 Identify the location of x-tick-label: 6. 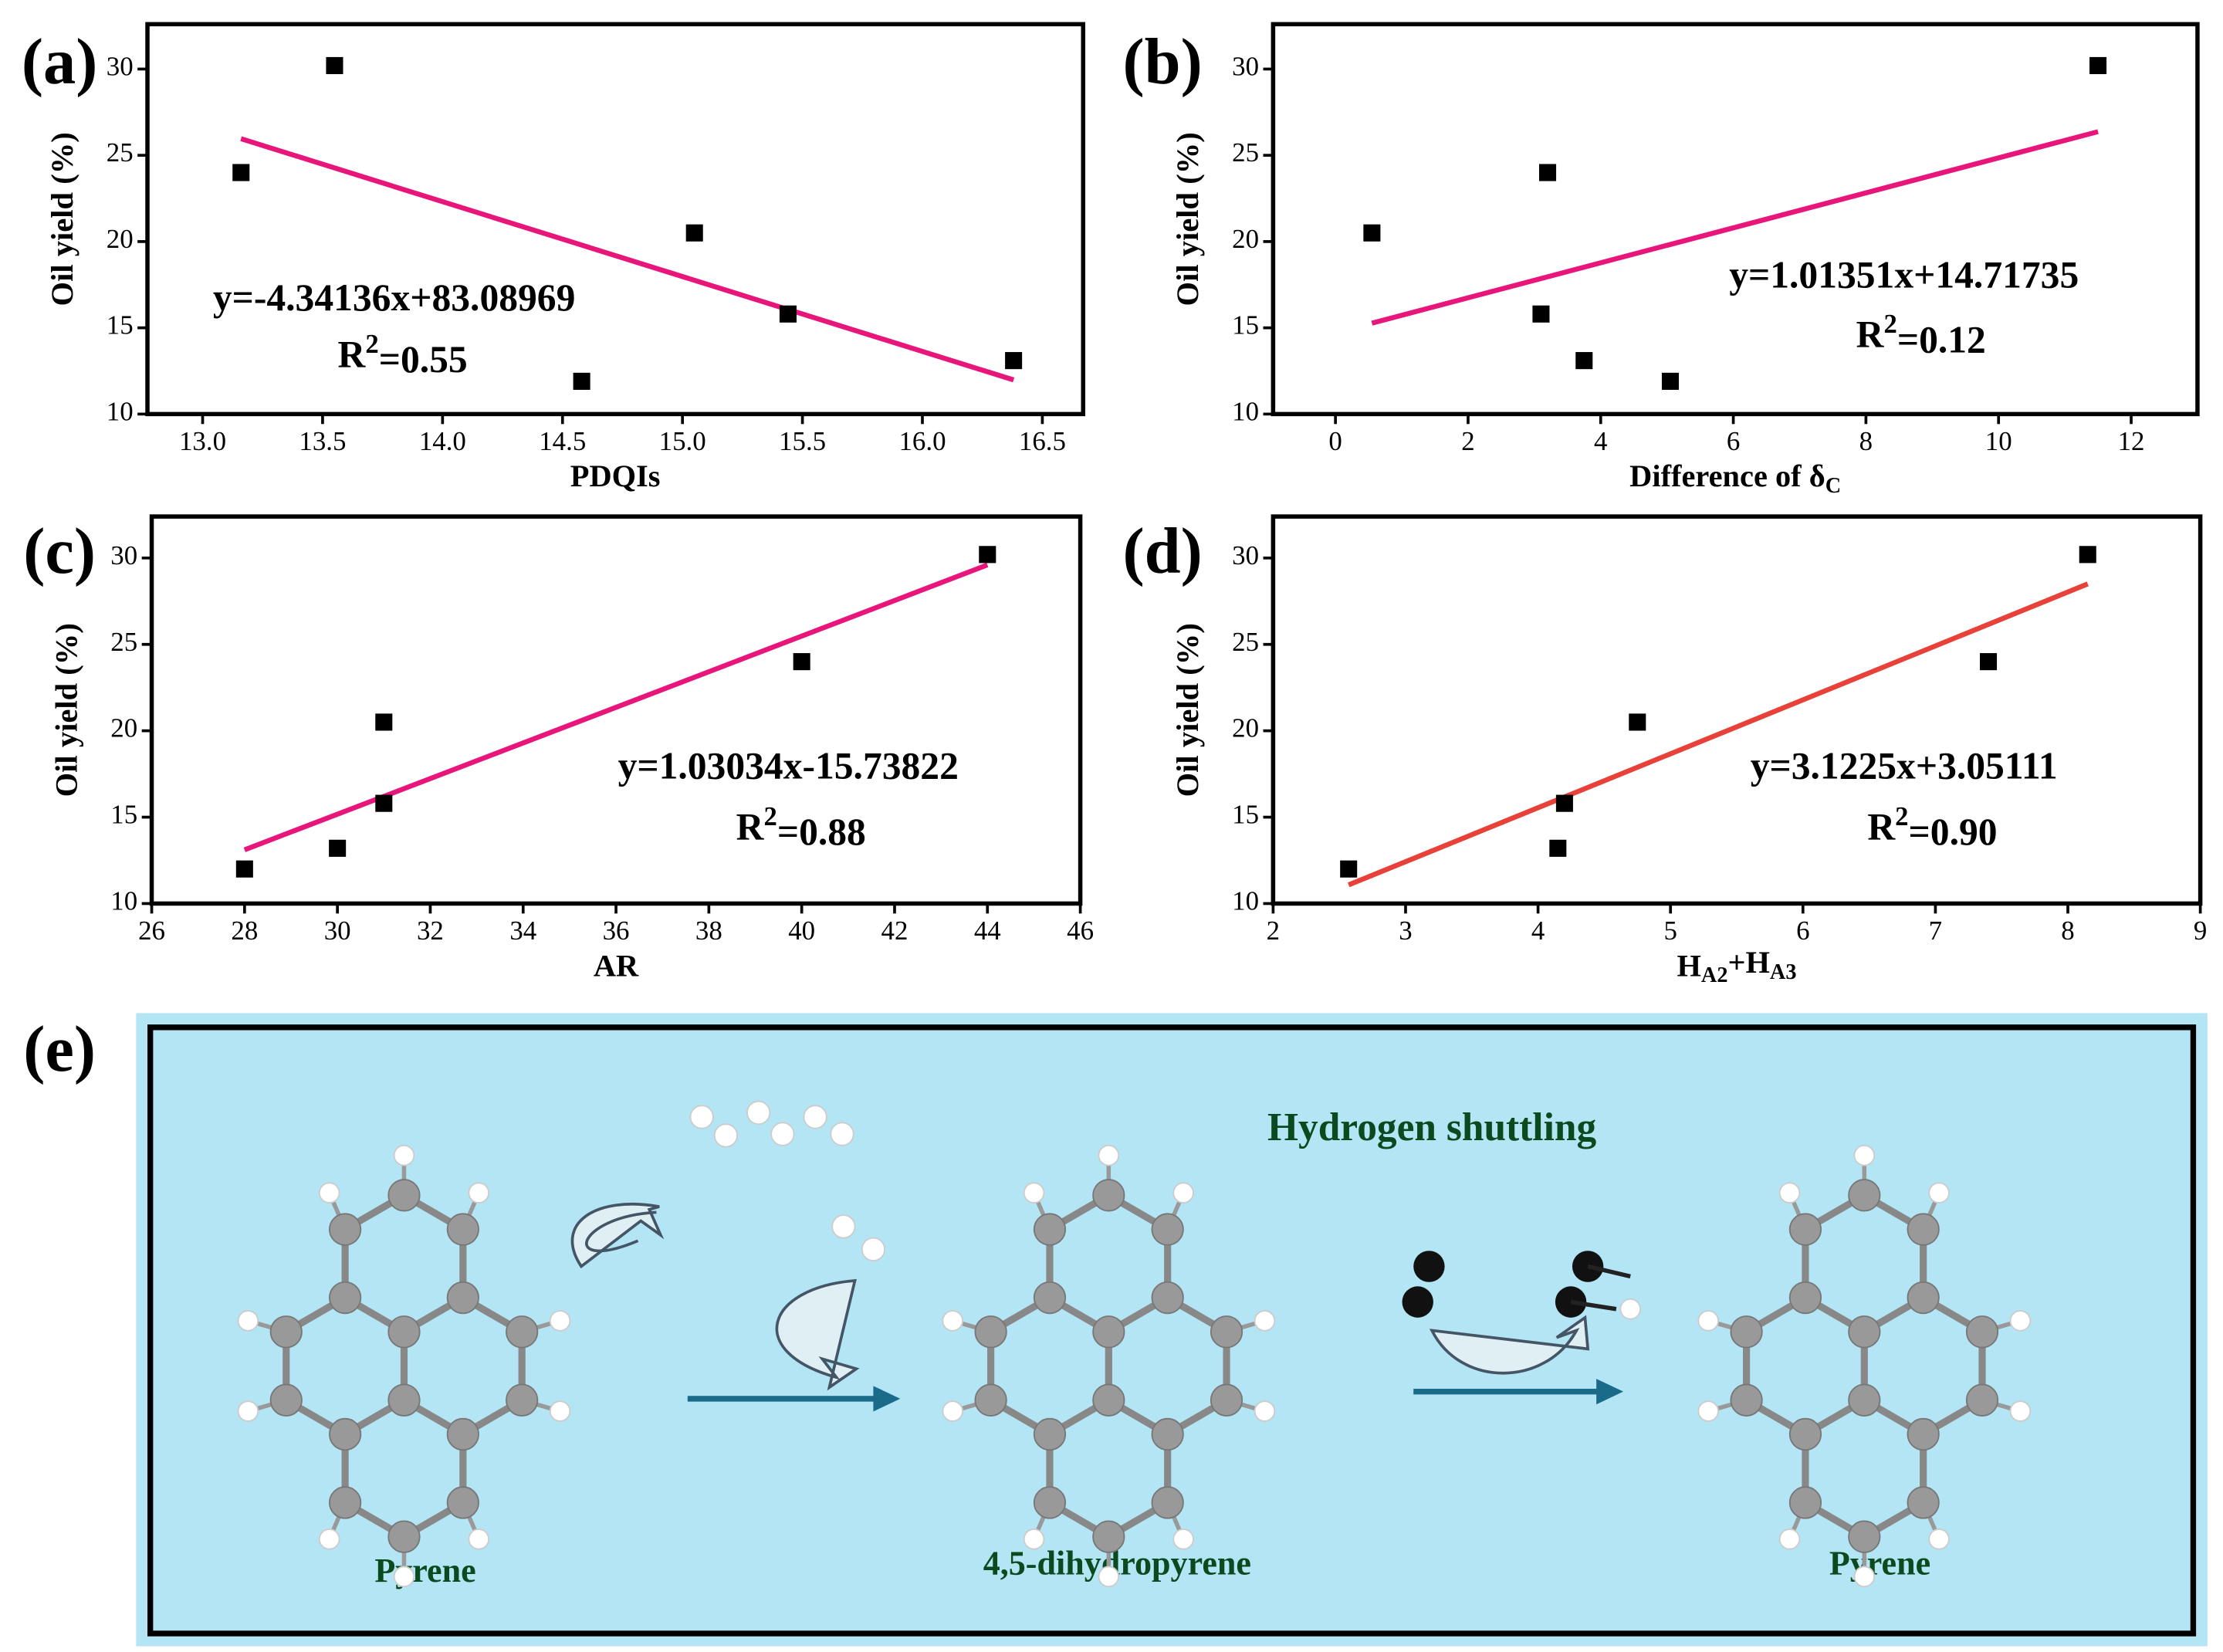
(1802, 931).